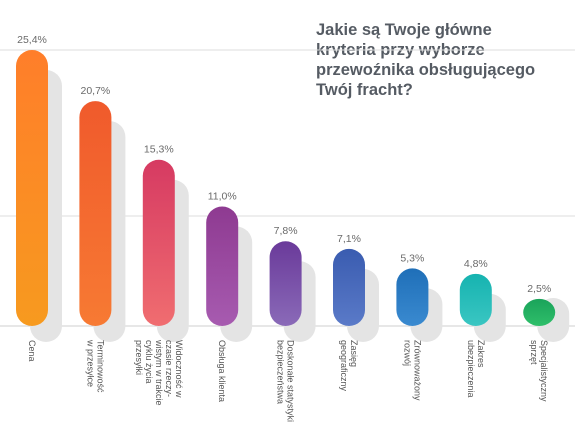 This screenshot has height=445, width=575. I want to click on category-label-line: cyklu życia, so click(149, 362).